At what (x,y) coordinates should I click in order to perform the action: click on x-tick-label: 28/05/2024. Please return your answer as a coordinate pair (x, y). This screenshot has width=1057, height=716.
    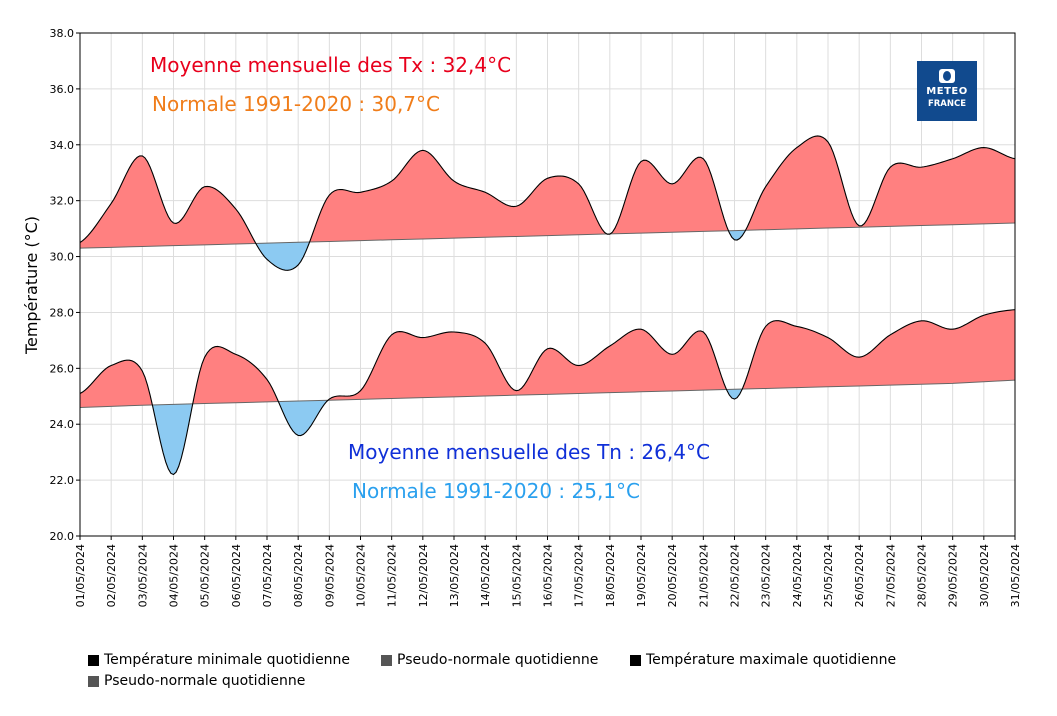
    Looking at the image, I should click on (922, 575).